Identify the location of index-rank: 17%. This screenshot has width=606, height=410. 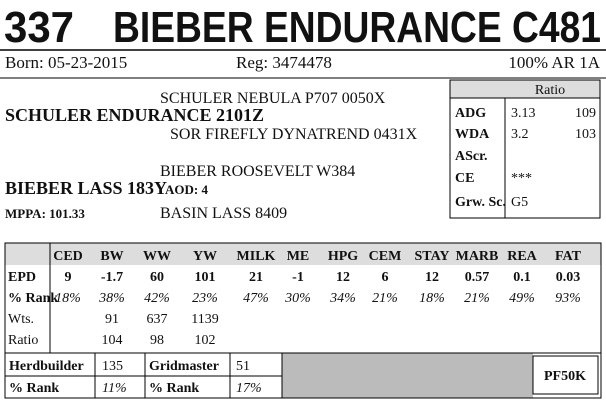
(249, 388).